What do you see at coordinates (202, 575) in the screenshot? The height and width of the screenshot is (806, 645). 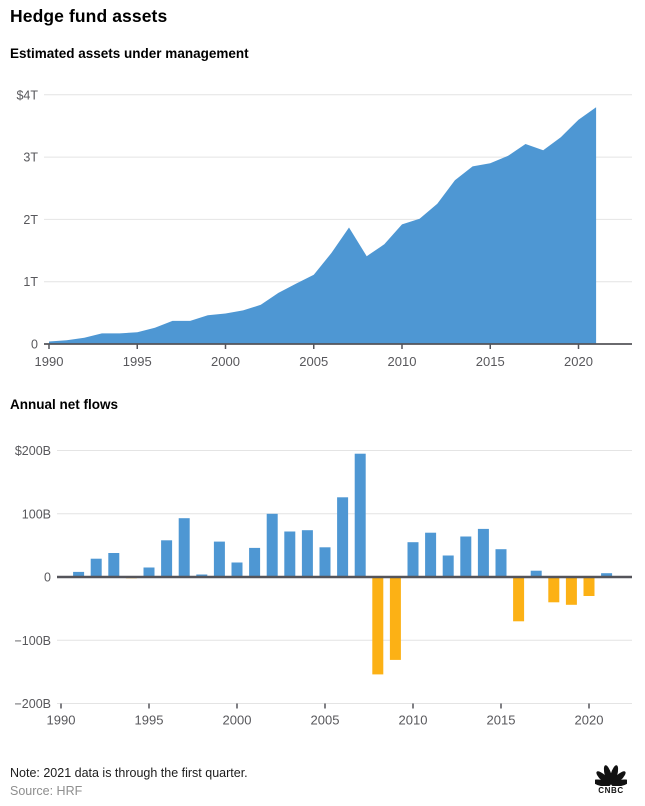 I see `bar-1998` at bounding box center [202, 575].